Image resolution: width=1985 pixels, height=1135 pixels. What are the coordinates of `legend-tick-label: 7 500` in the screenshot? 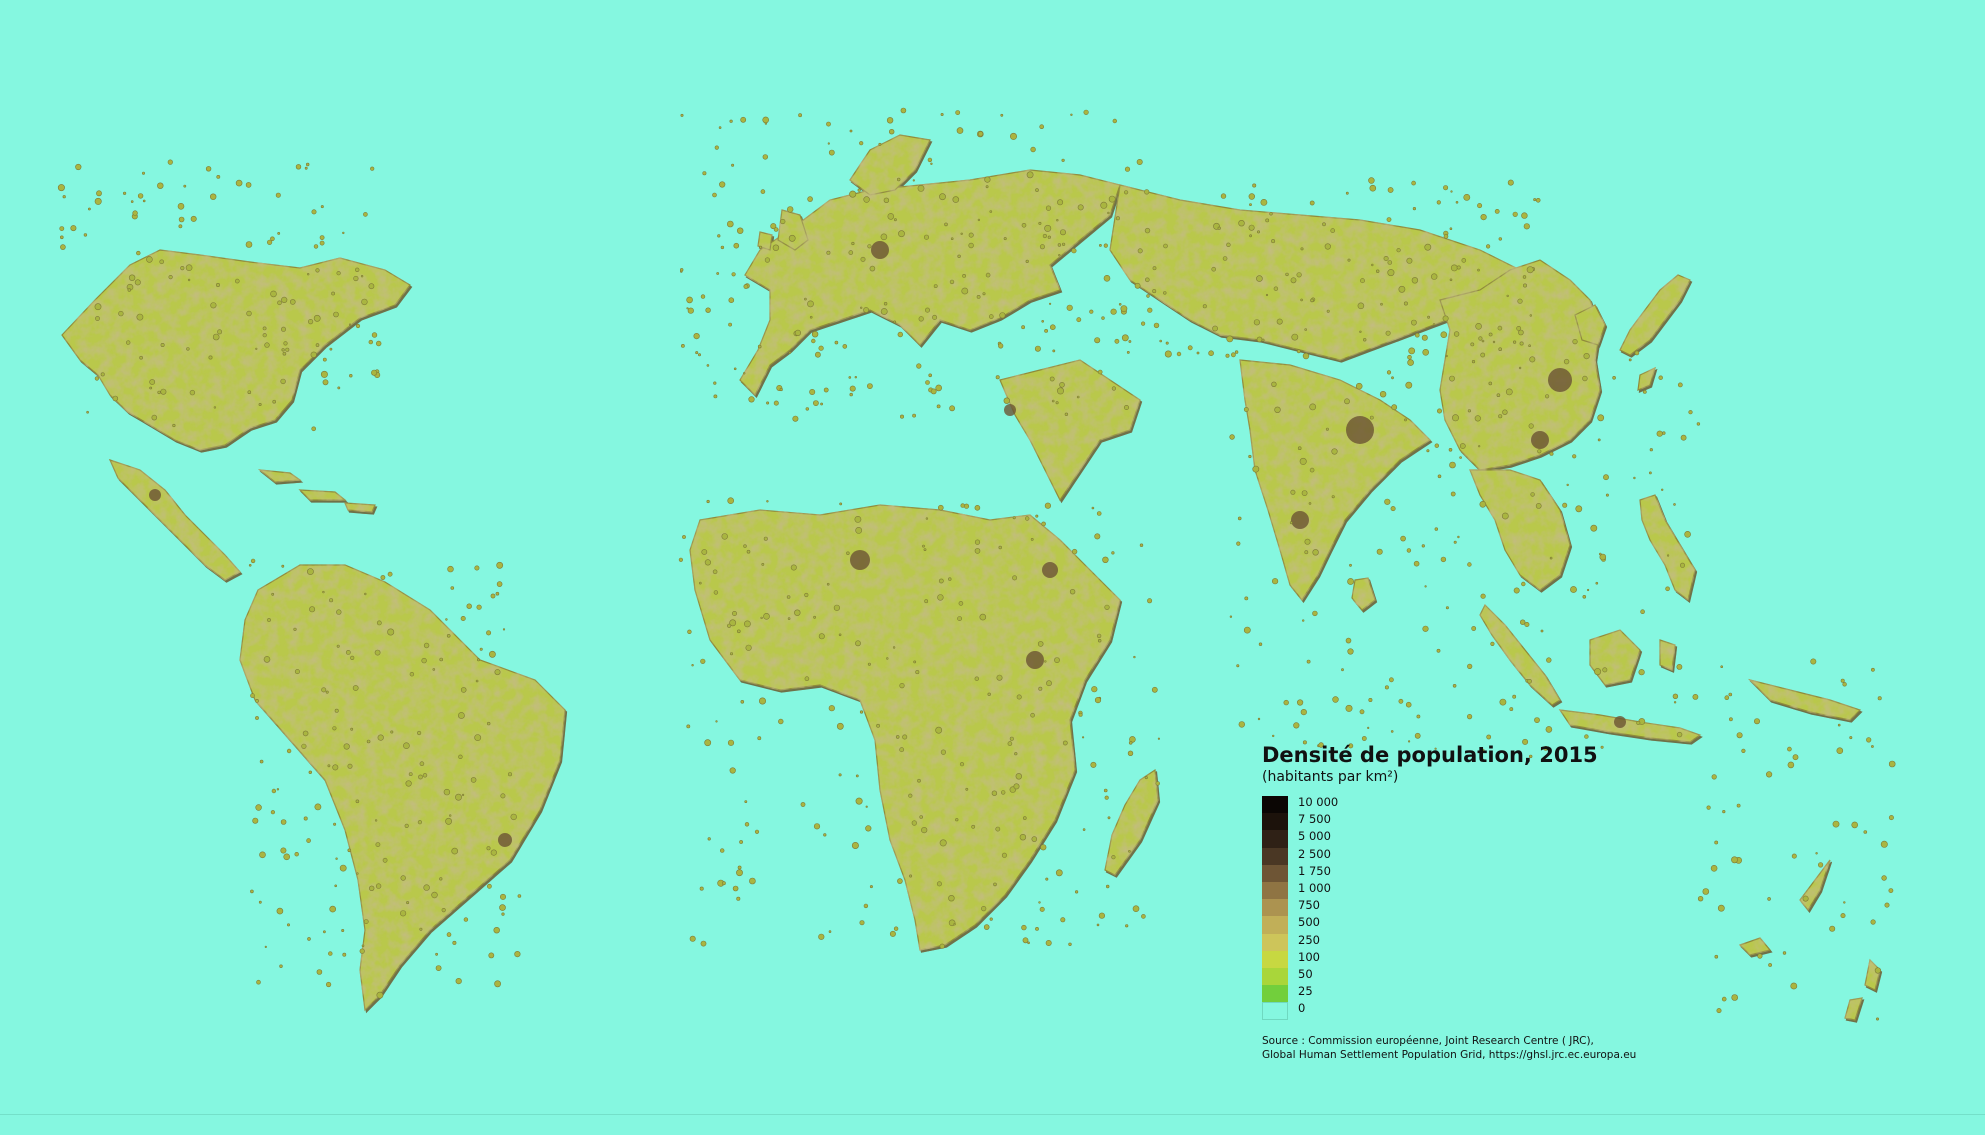 It's located at (1314, 819).